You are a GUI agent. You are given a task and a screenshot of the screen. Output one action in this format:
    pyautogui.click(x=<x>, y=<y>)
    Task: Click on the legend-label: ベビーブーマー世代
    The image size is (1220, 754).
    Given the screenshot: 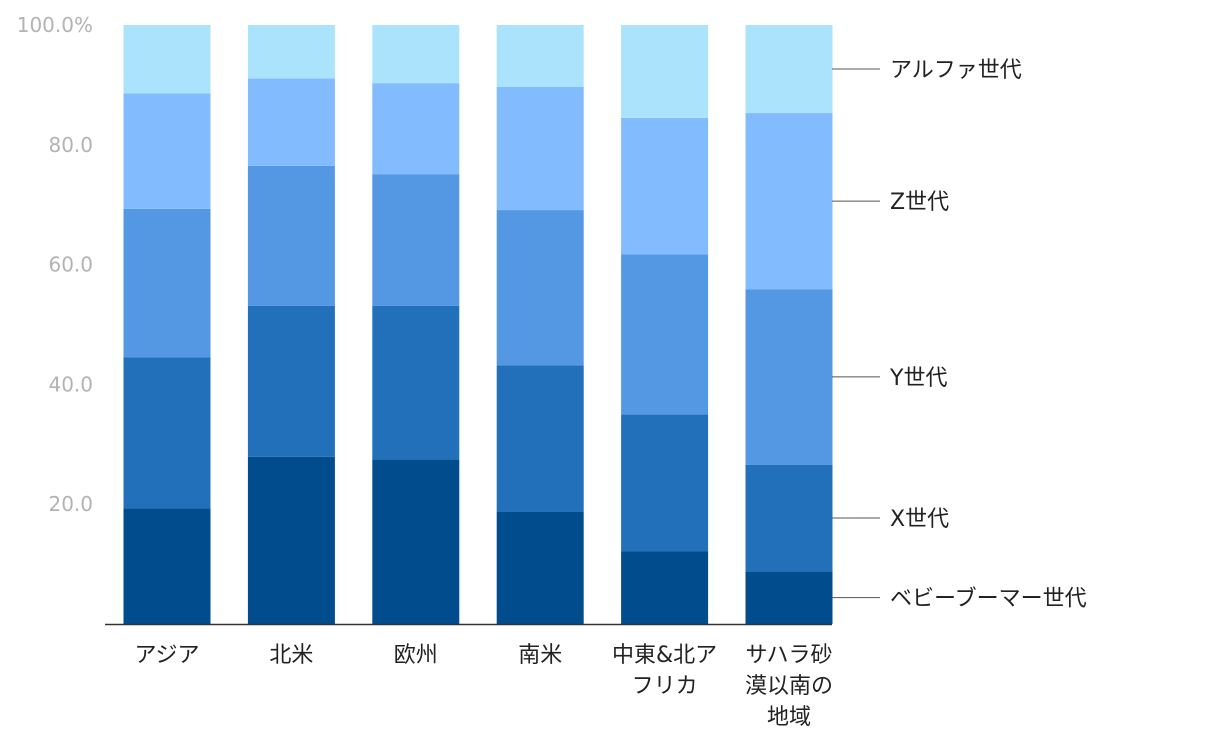 What is the action you would take?
    pyautogui.click(x=988, y=599)
    